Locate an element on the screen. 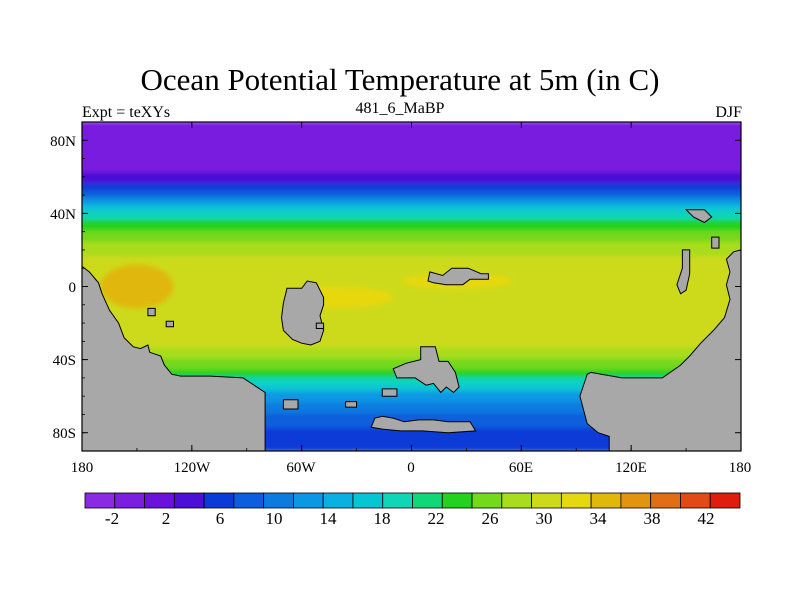  lat-tick-label: 40N is located at coordinates (63, 215).